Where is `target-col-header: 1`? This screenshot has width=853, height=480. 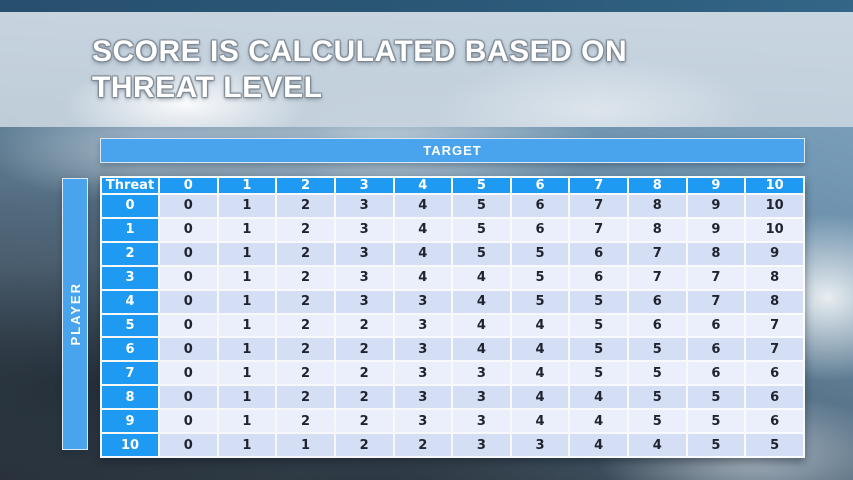
target-col-header: 1 is located at coordinates (247, 185).